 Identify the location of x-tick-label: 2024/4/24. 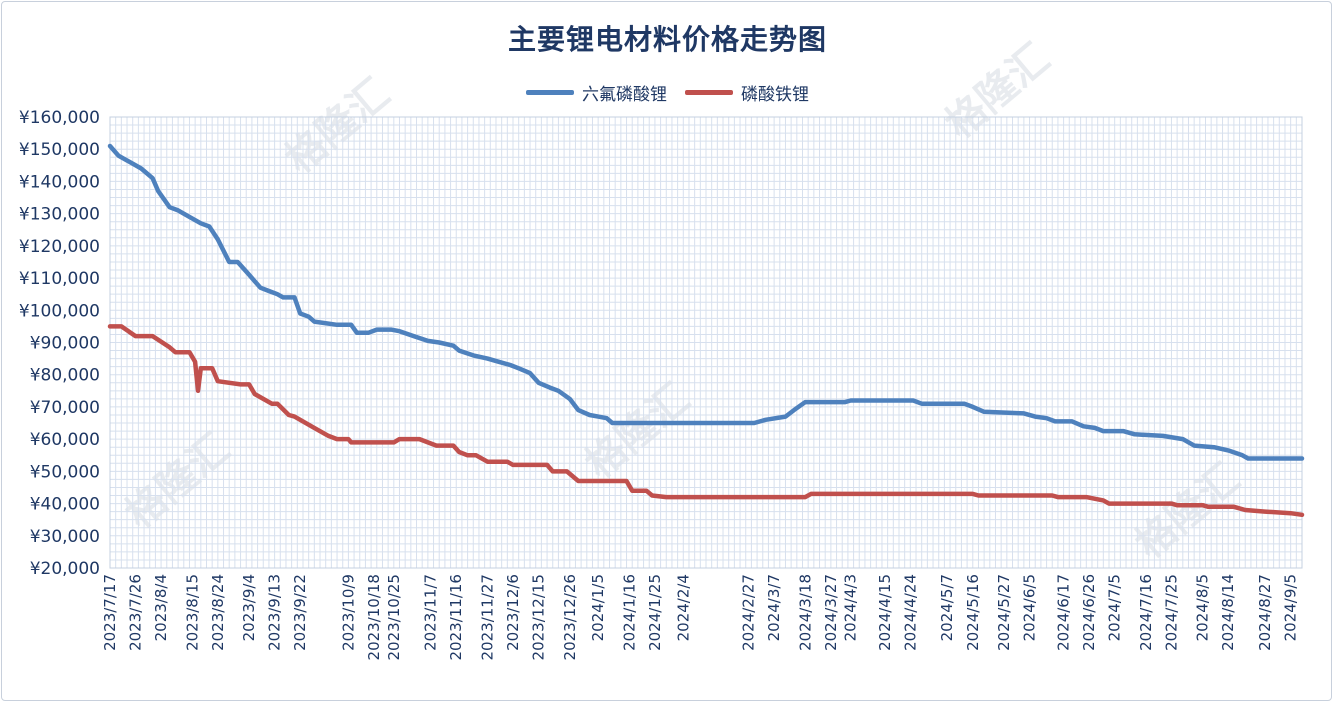
(910, 612).